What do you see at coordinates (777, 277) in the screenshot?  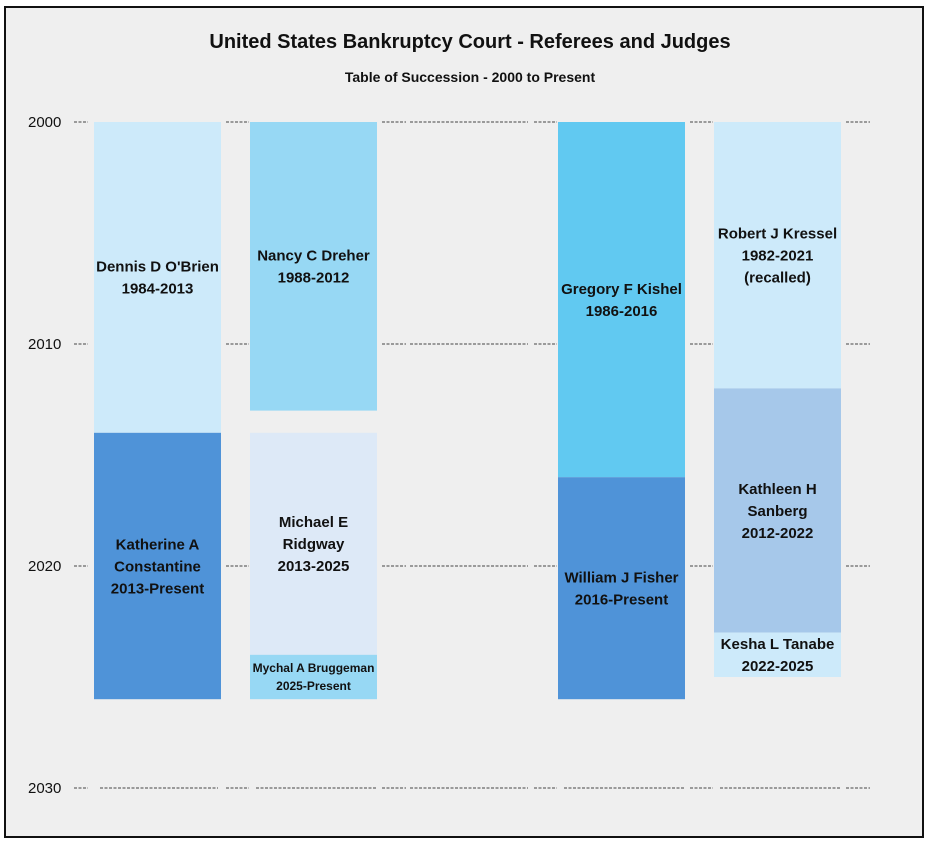 I see `judge-label: (recalled)` at bounding box center [777, 277].